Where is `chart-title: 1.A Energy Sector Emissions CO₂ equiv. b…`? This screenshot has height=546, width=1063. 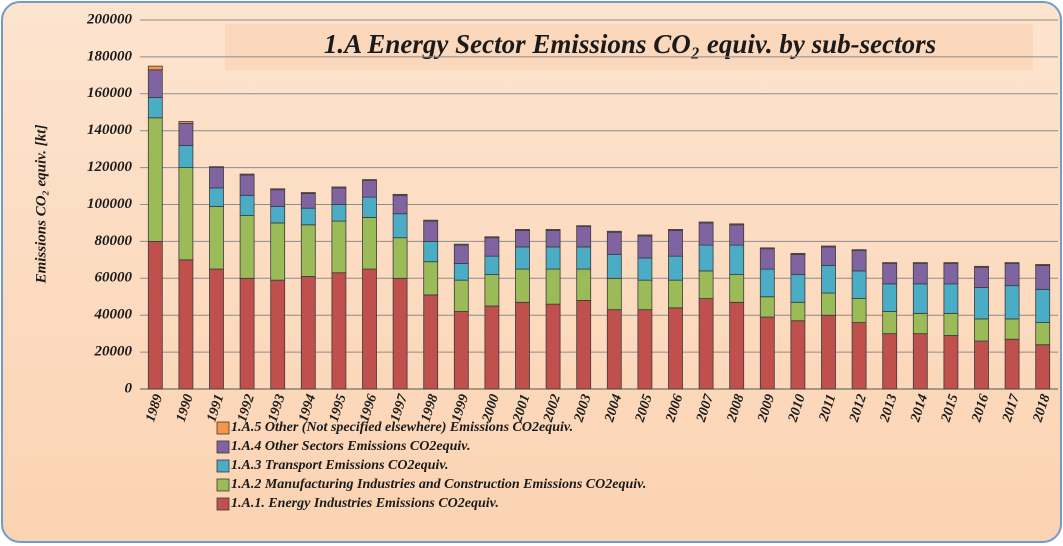
chart-title: 1.A Energy Sector Emissions CO₂ equiv. b… is located at coordinates (630, 44).